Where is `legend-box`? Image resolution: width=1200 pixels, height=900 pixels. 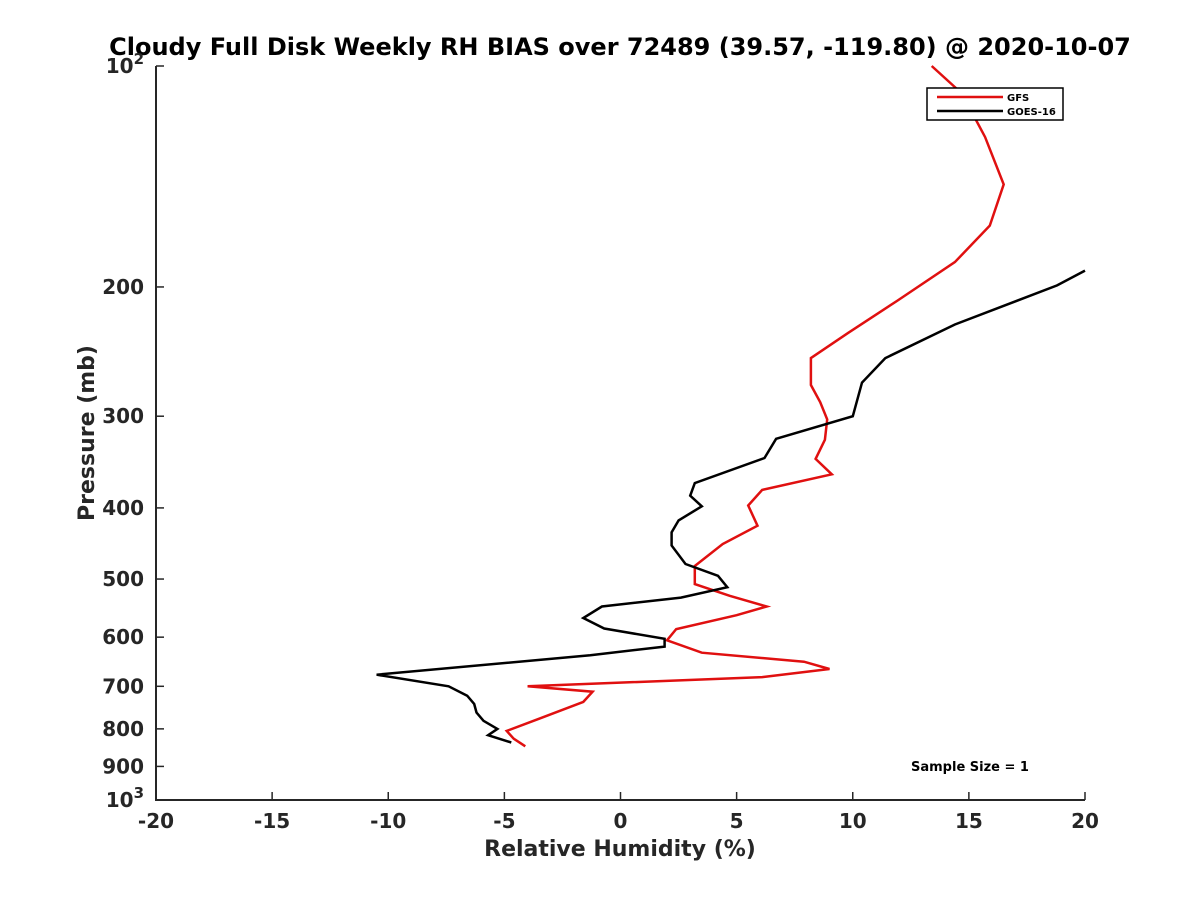
legend-box is located at coordinates (995, 104).